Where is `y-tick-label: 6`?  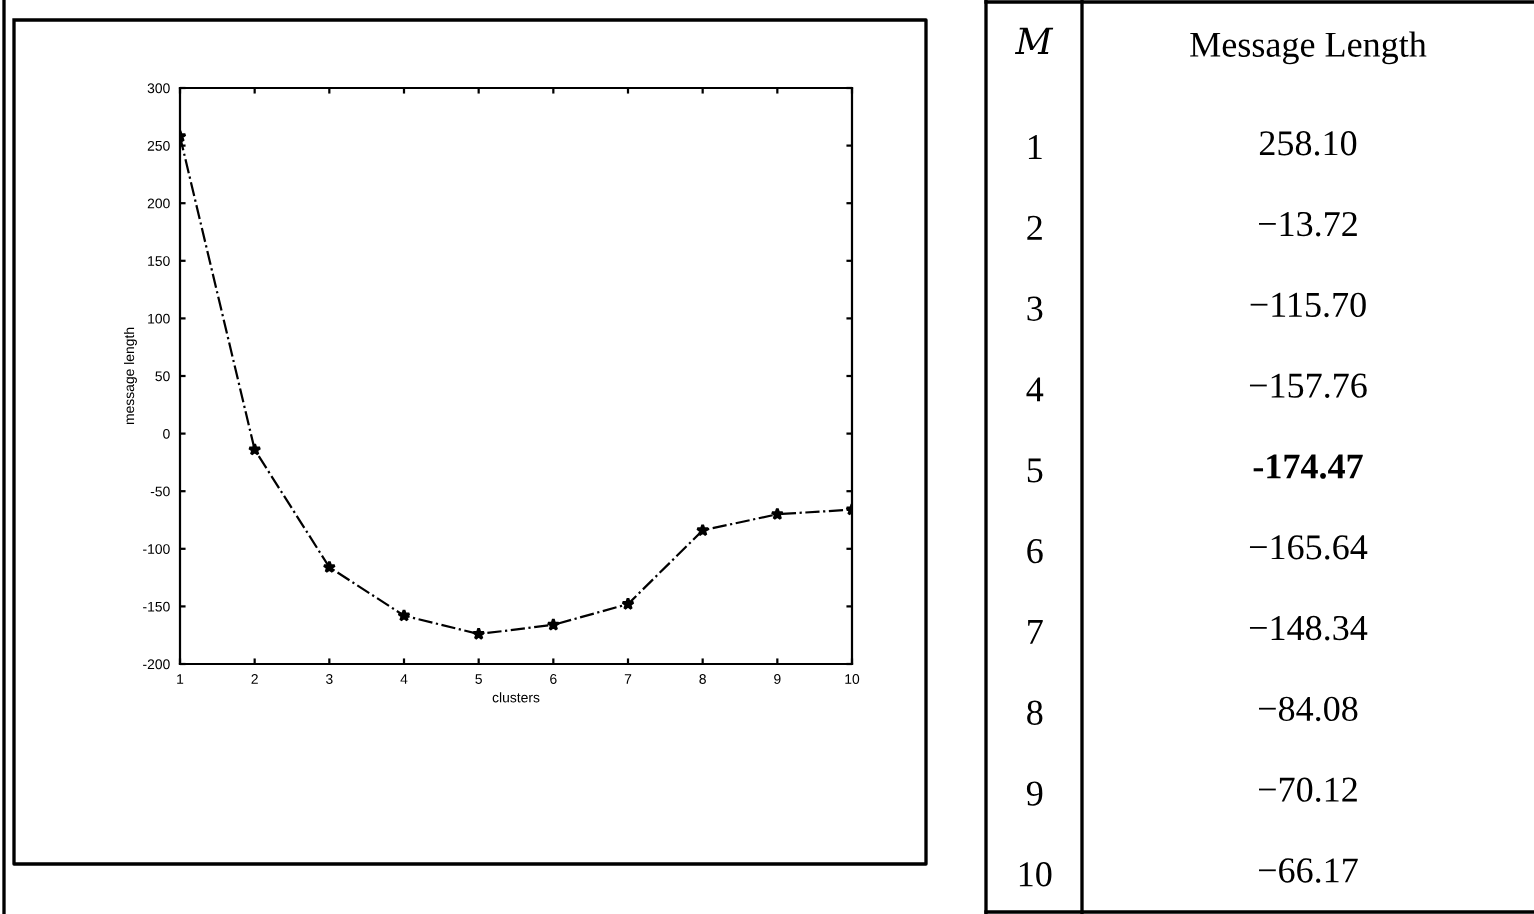 y-tick-label: 6 is located at coordinates (1035, 551).